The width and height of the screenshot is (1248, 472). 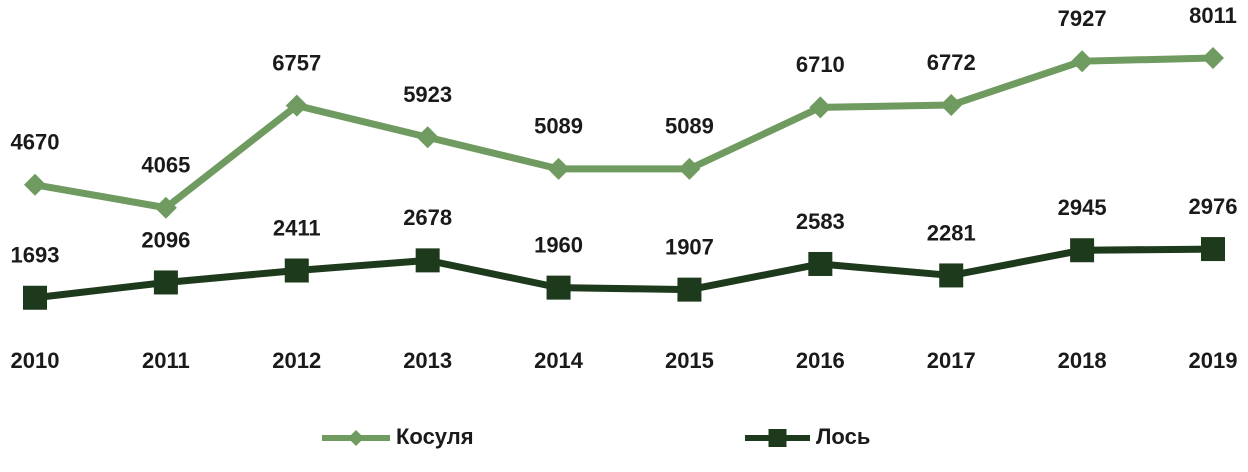 I want to click on data-label: 2096, so click(x=165, y=239).